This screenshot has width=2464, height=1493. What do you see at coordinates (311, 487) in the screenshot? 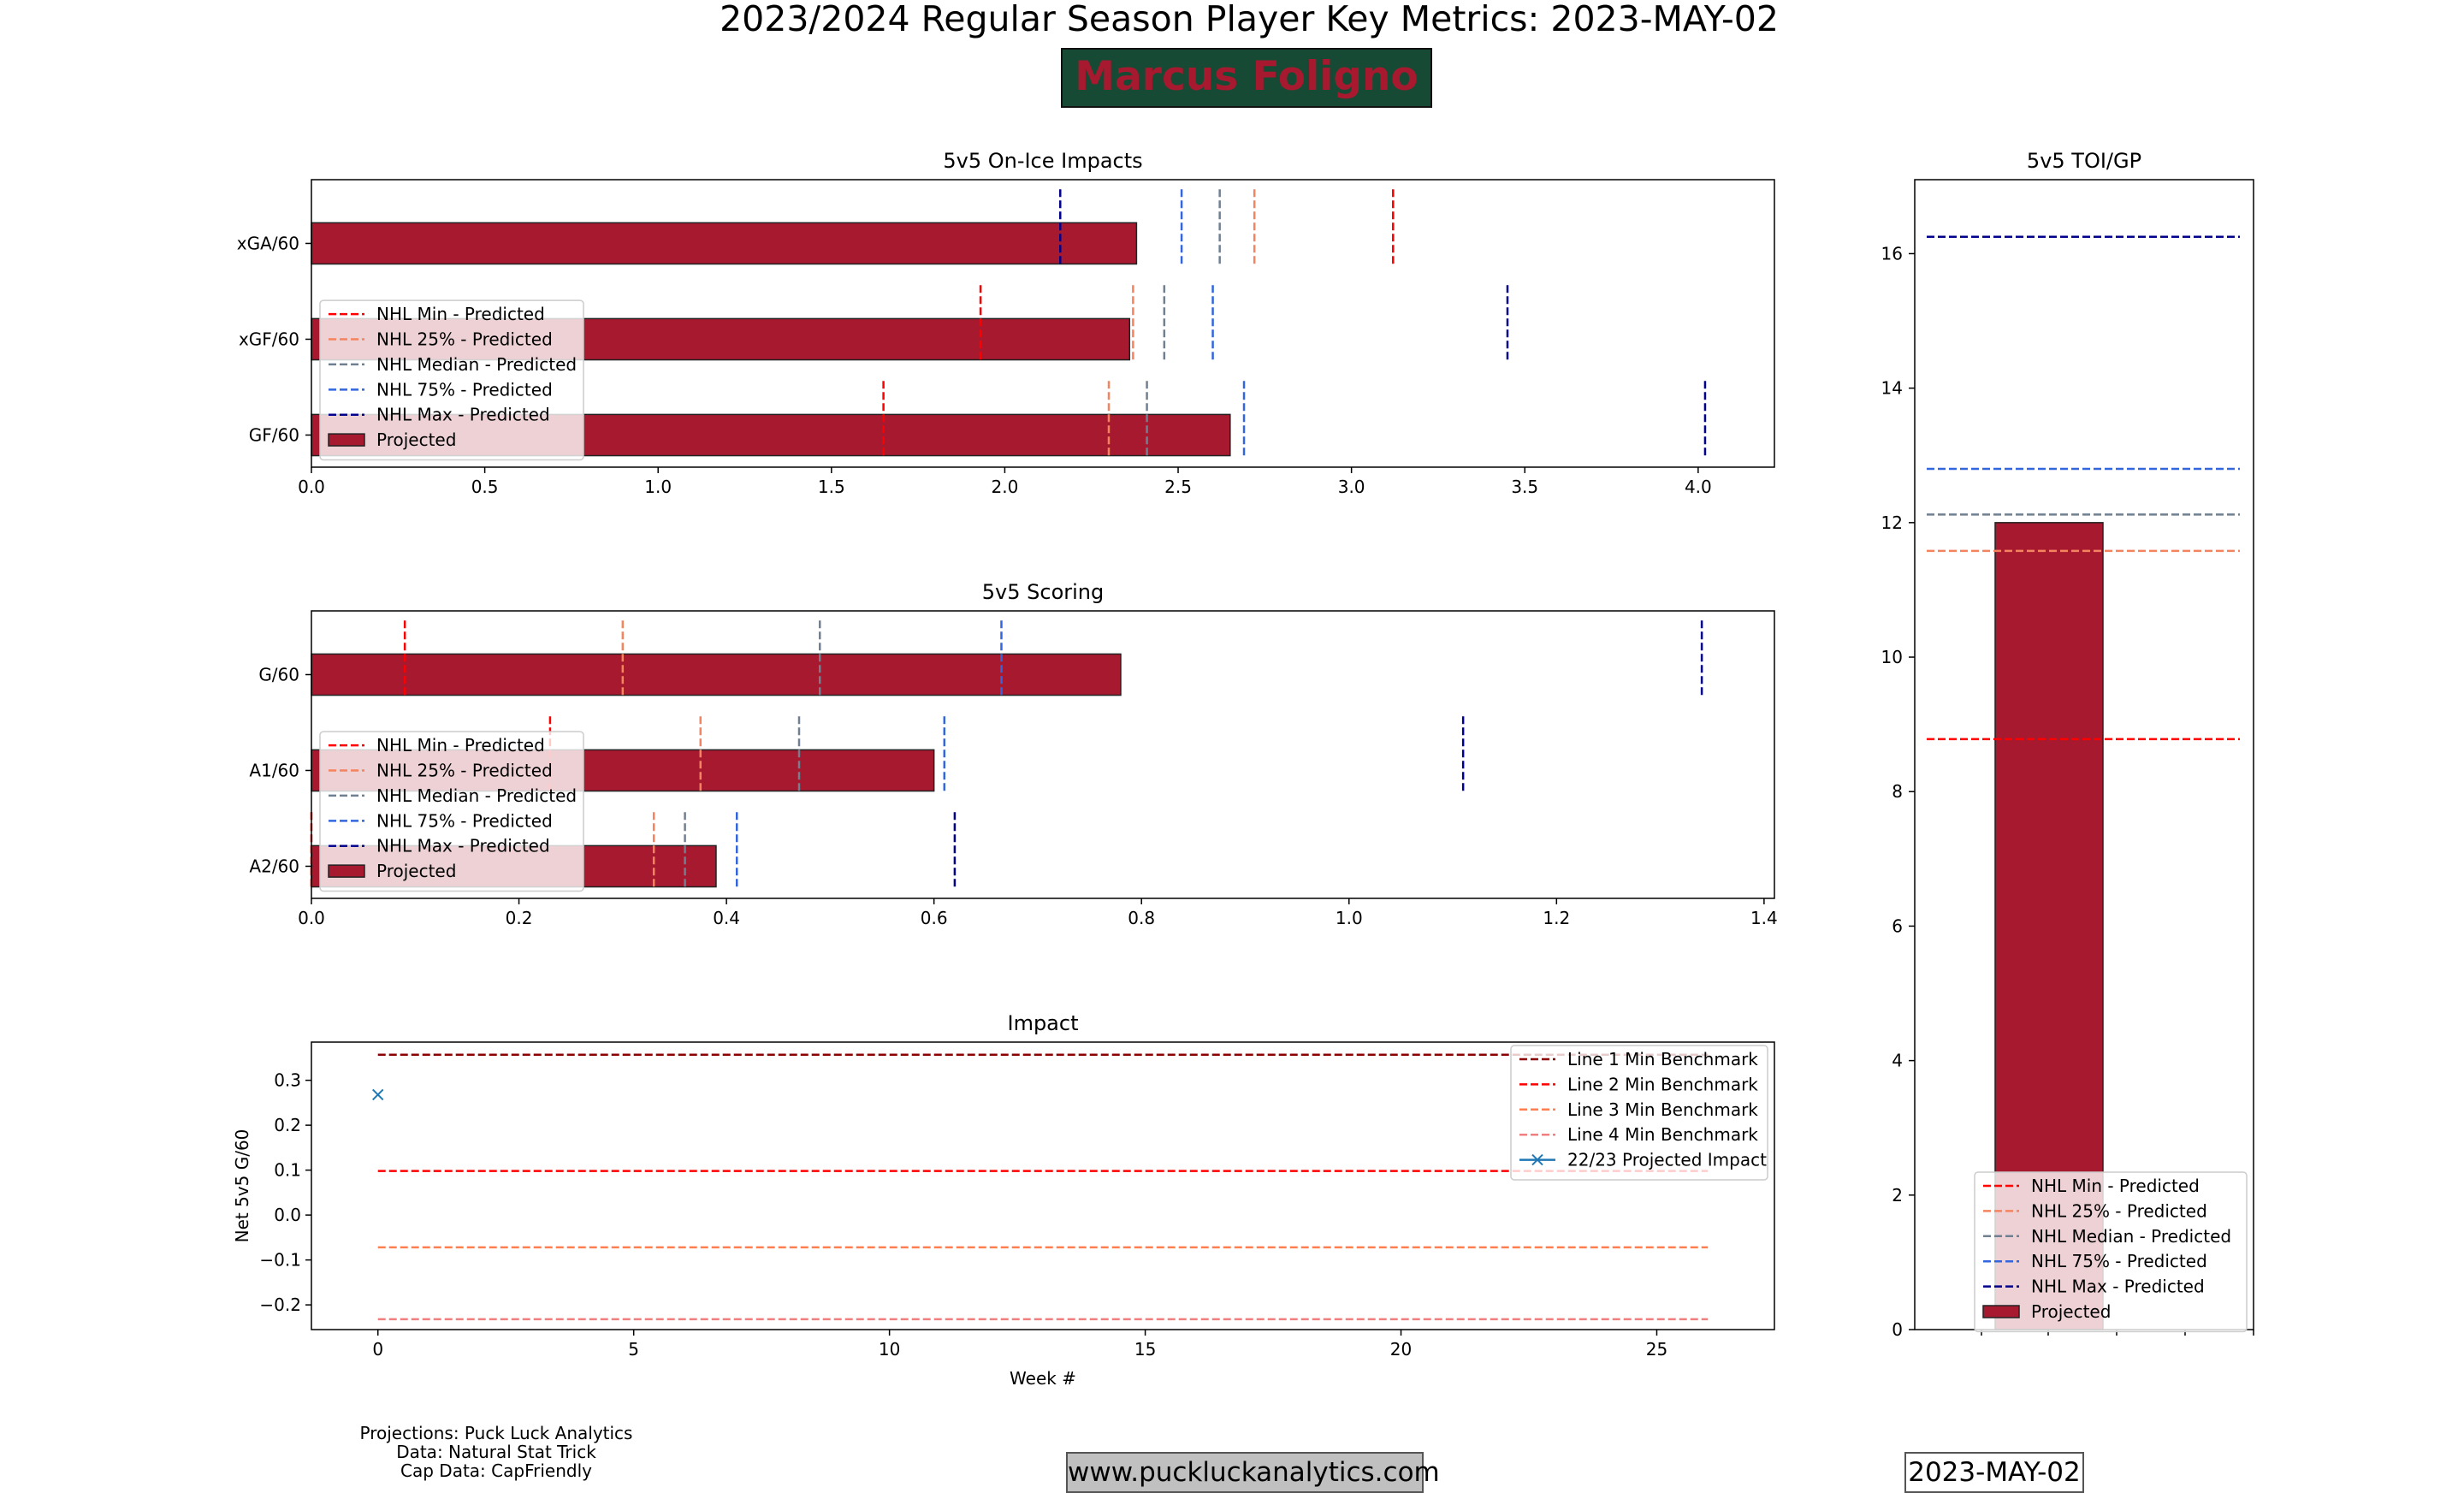
I see `impacts-xtick-label-0: 0.0` at bounding box center [311, 487].